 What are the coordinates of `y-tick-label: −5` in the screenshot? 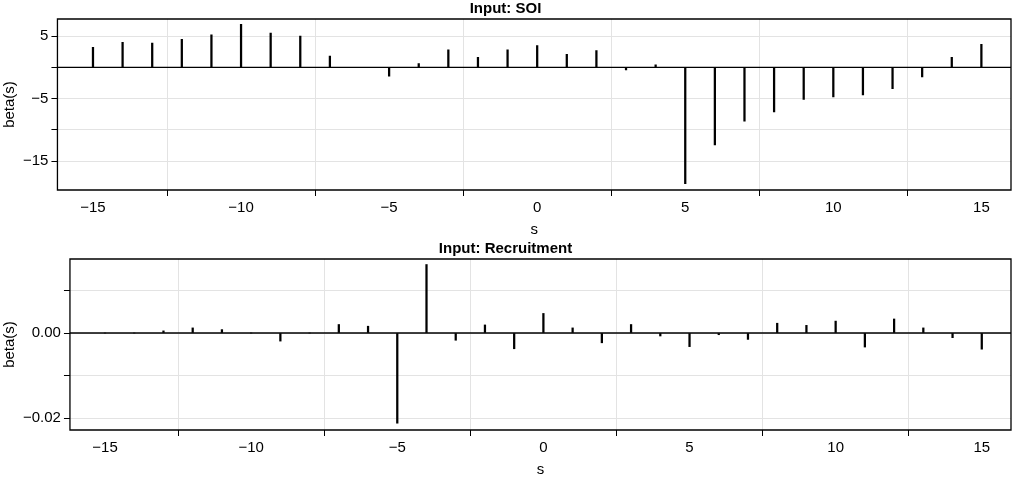 It's located at (40, 97).